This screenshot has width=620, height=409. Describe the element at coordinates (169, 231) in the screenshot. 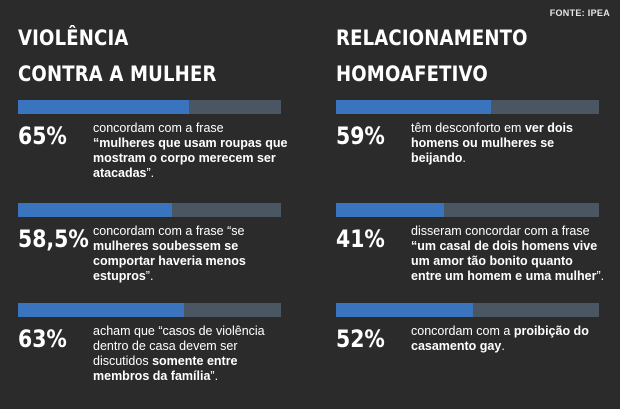

I see `description-segment: concordam com a frase “se` at that location.